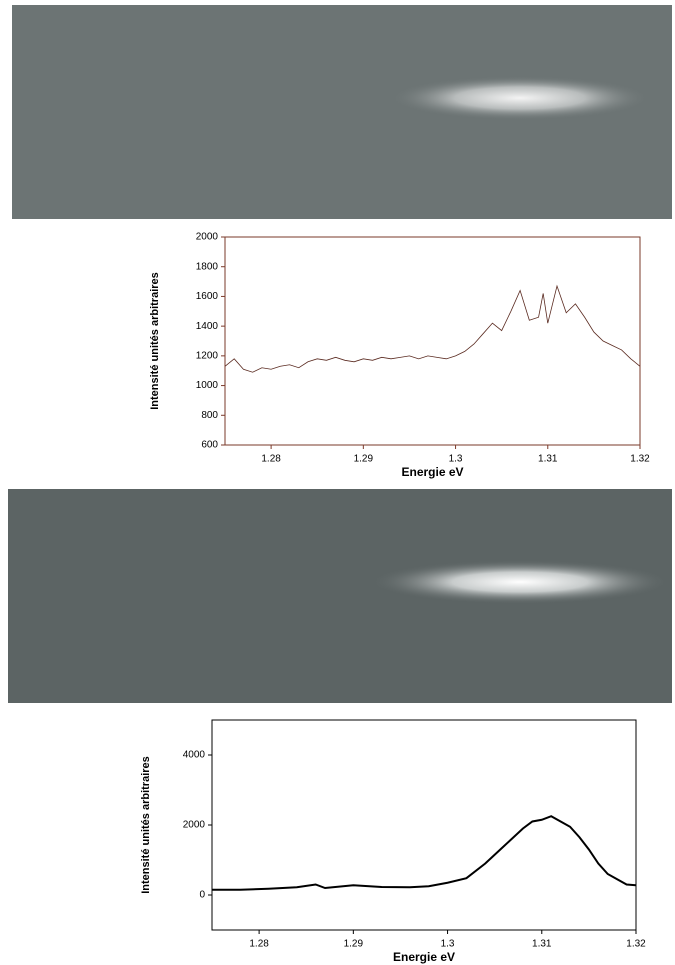  What do you see at coordinates (207, 266) in the screenshot?
I see `y-tick-label: 1800` at bounding box center [207, 266].